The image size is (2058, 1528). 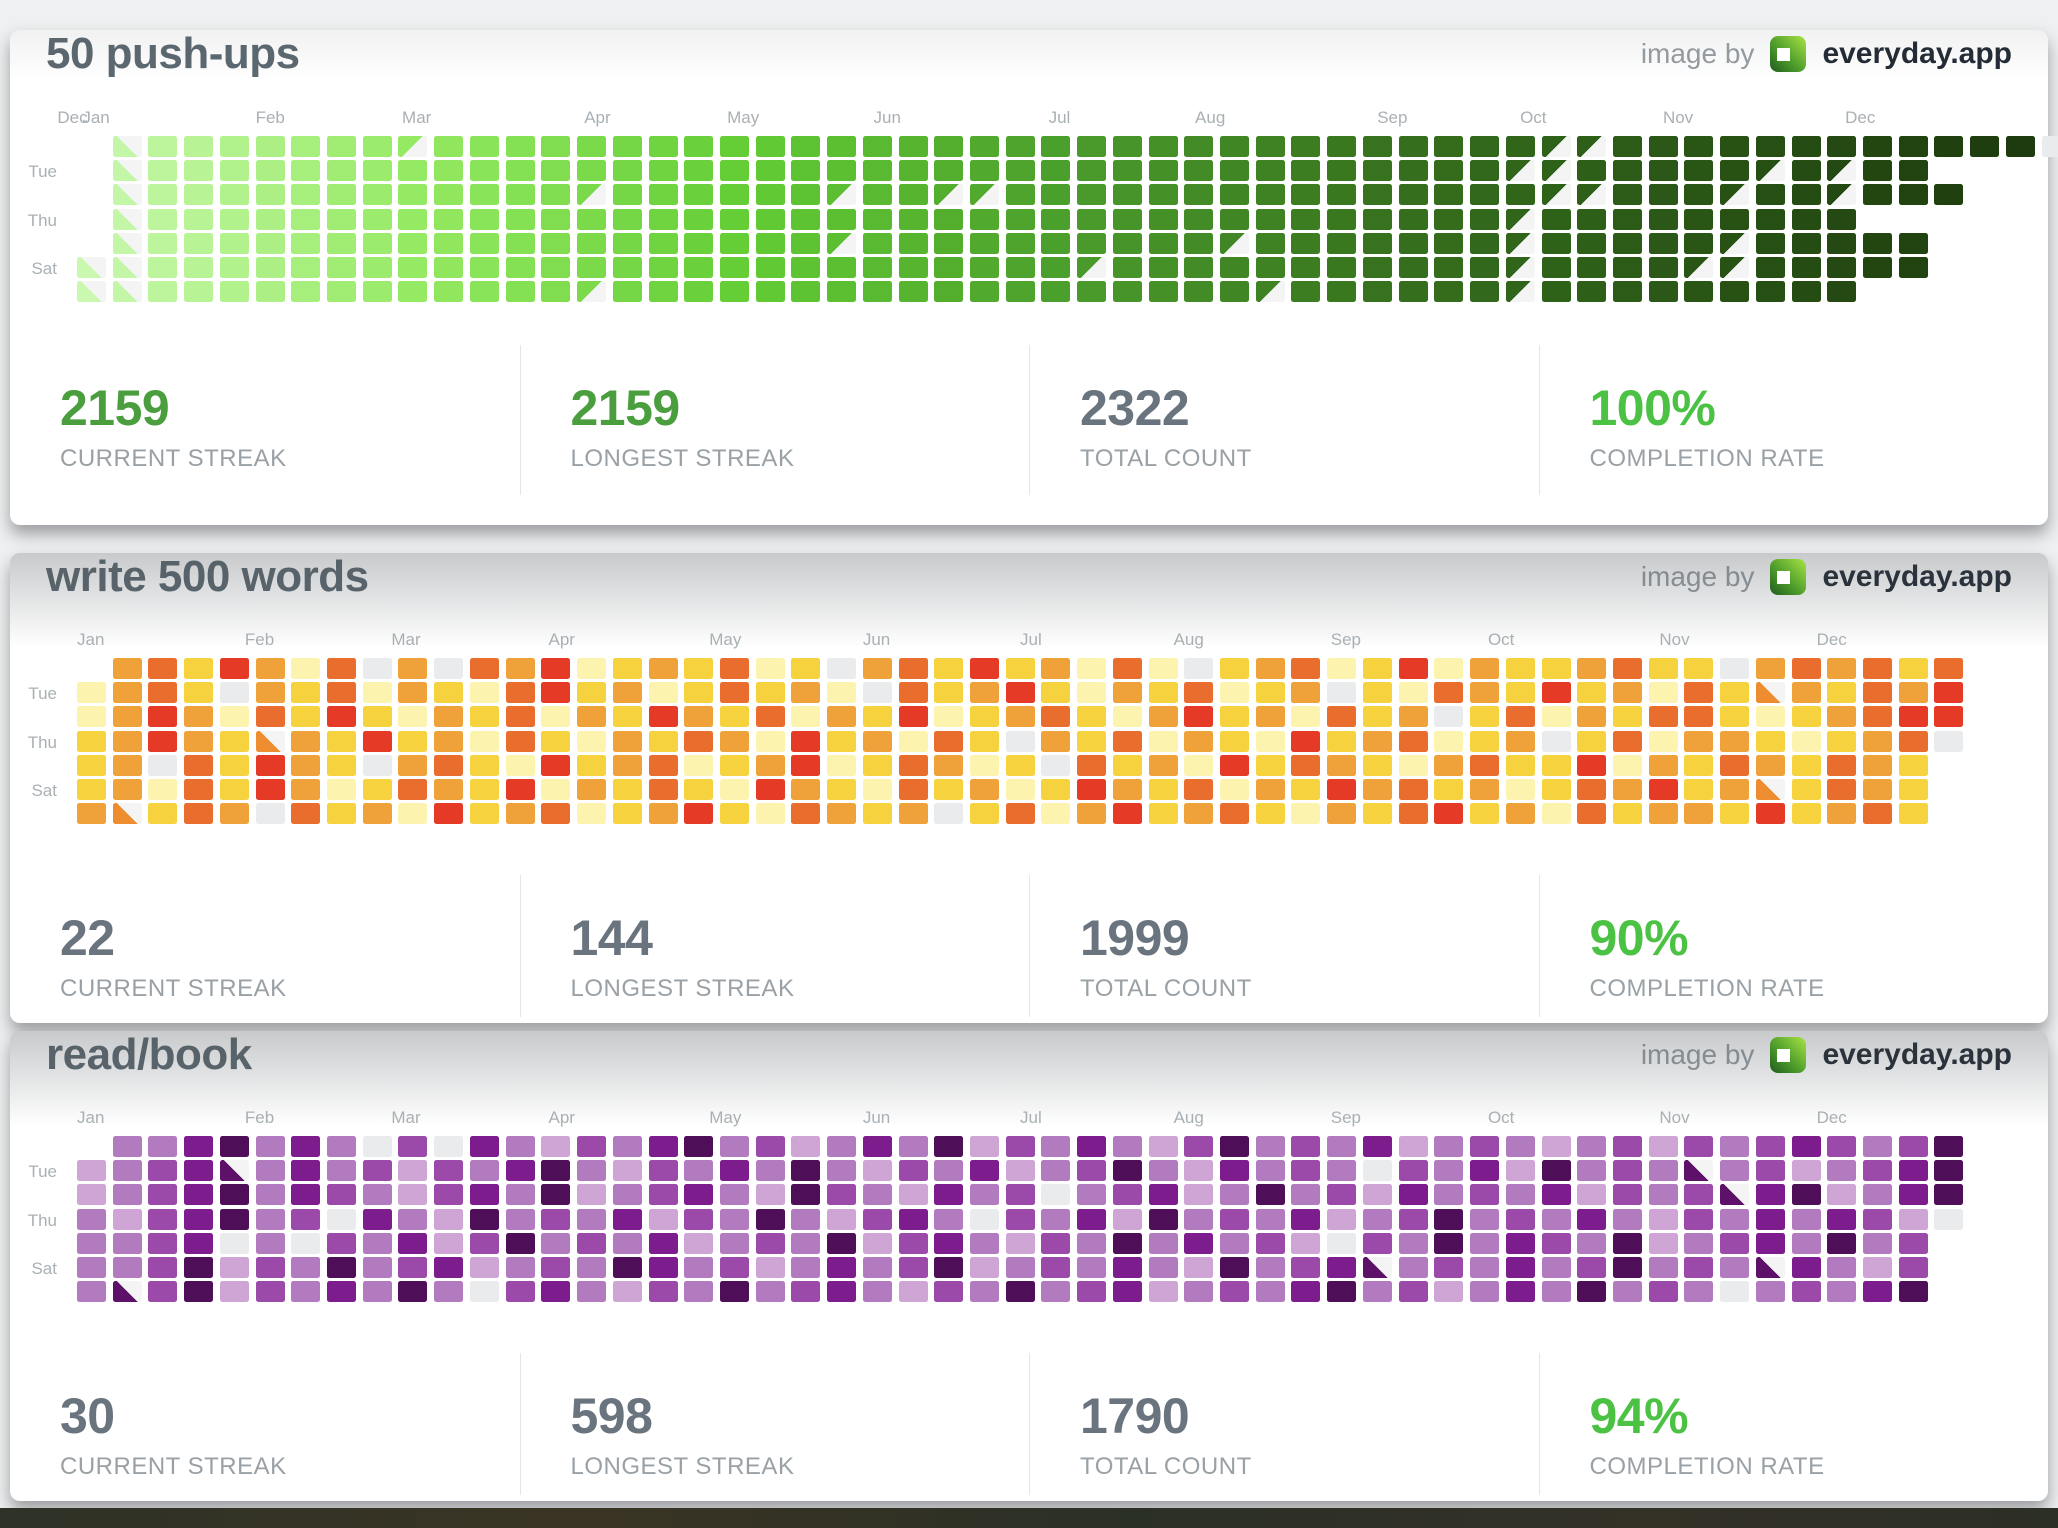 I want to click on month-label: Feb, so click(x=270, y=117).